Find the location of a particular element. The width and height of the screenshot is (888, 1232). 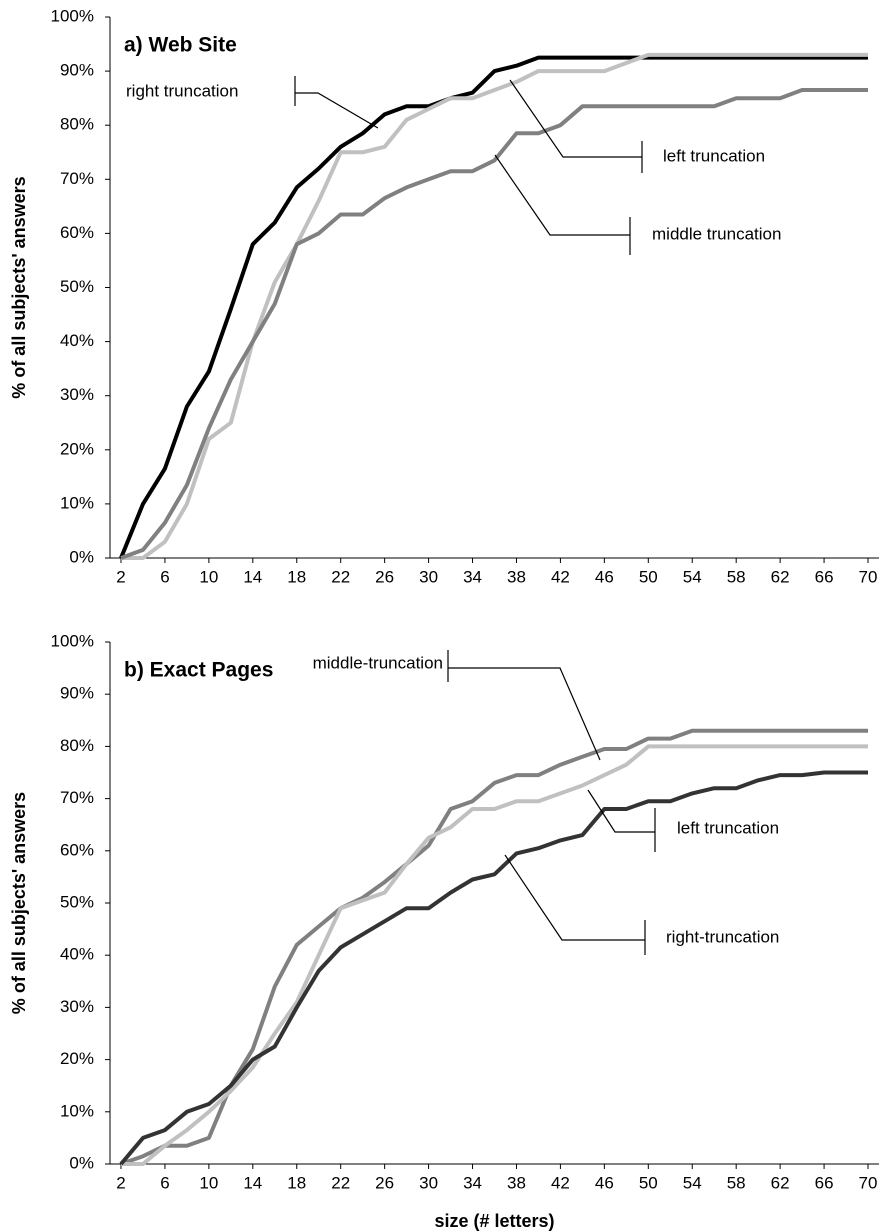

chart-title: a) Web Site is located at coordinates (180, 45).